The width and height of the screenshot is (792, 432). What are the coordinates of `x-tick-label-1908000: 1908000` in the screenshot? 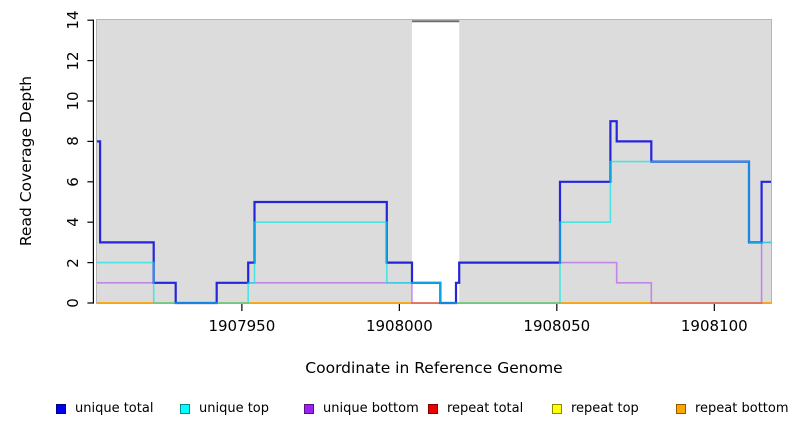 It's located at (399, 326).